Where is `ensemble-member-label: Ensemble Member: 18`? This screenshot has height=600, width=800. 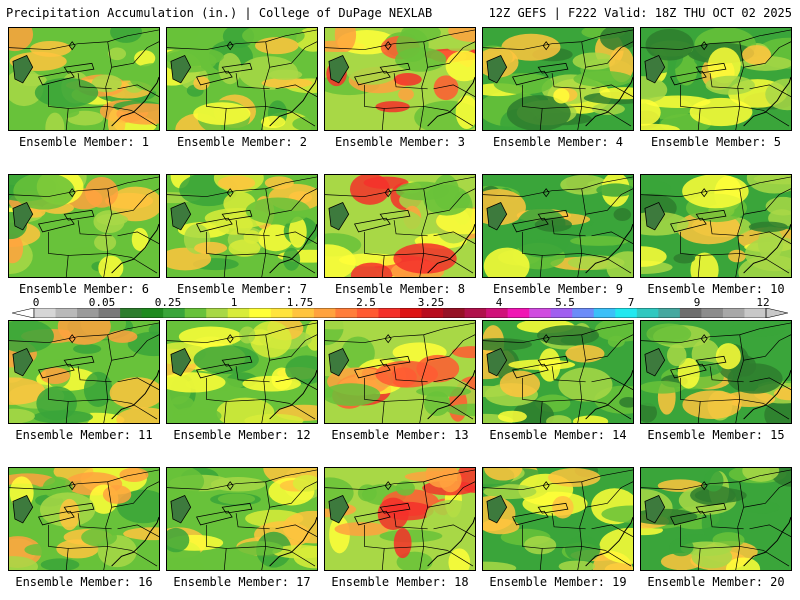
ensemble-member-label: Ensemble Member: 18 is located at coordinates (400, 582).